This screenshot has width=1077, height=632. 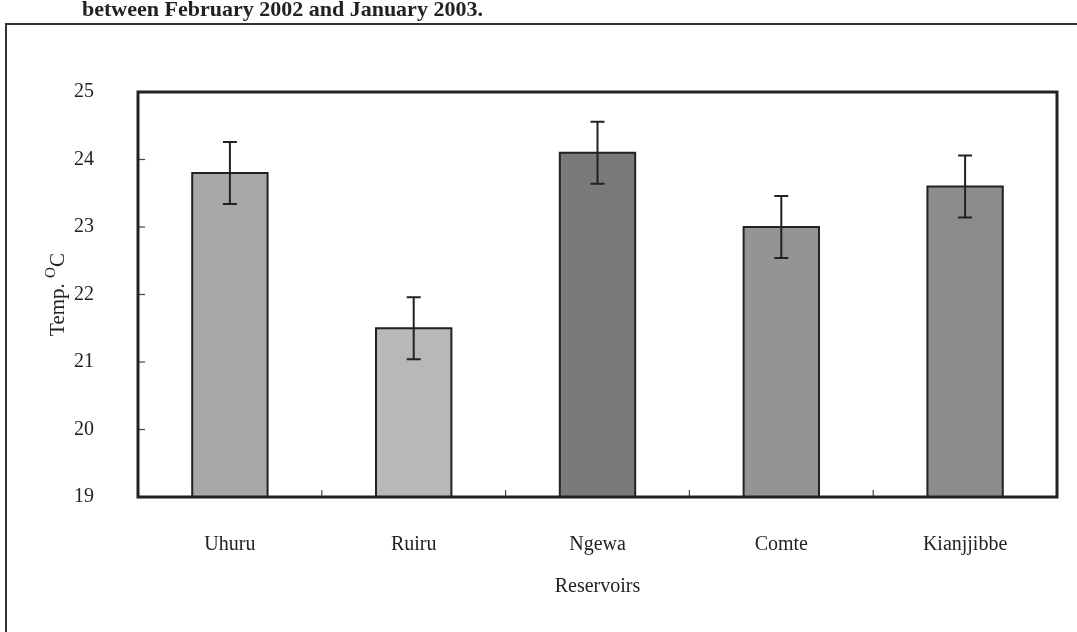 What do you see at coordinates (781, 543) in the screenshot?
I see `x-tick-label: Comte` at bounding box center [781, 543].